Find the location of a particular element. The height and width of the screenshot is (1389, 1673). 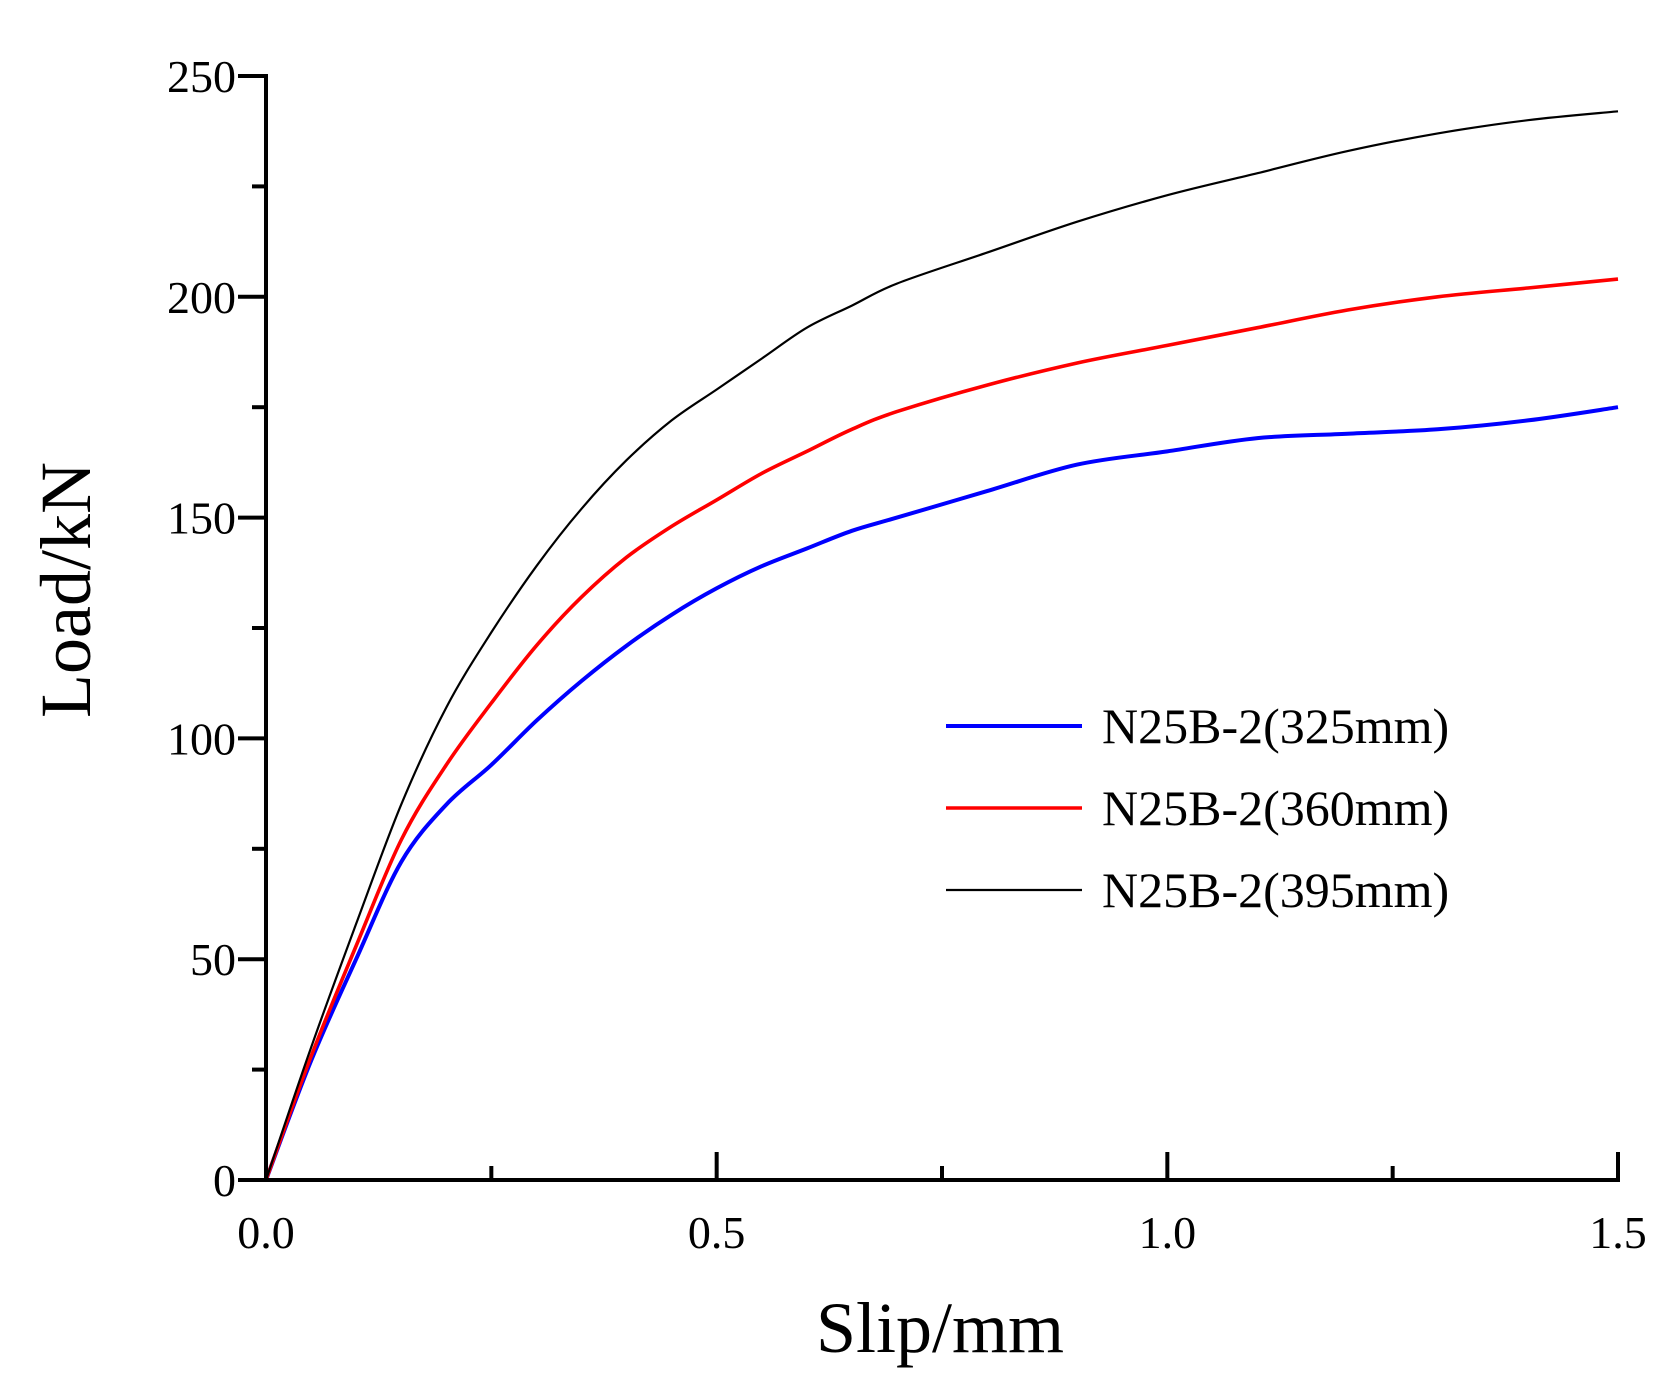

x-tick-label: 0.5 is located at coordinates (717, 1232).